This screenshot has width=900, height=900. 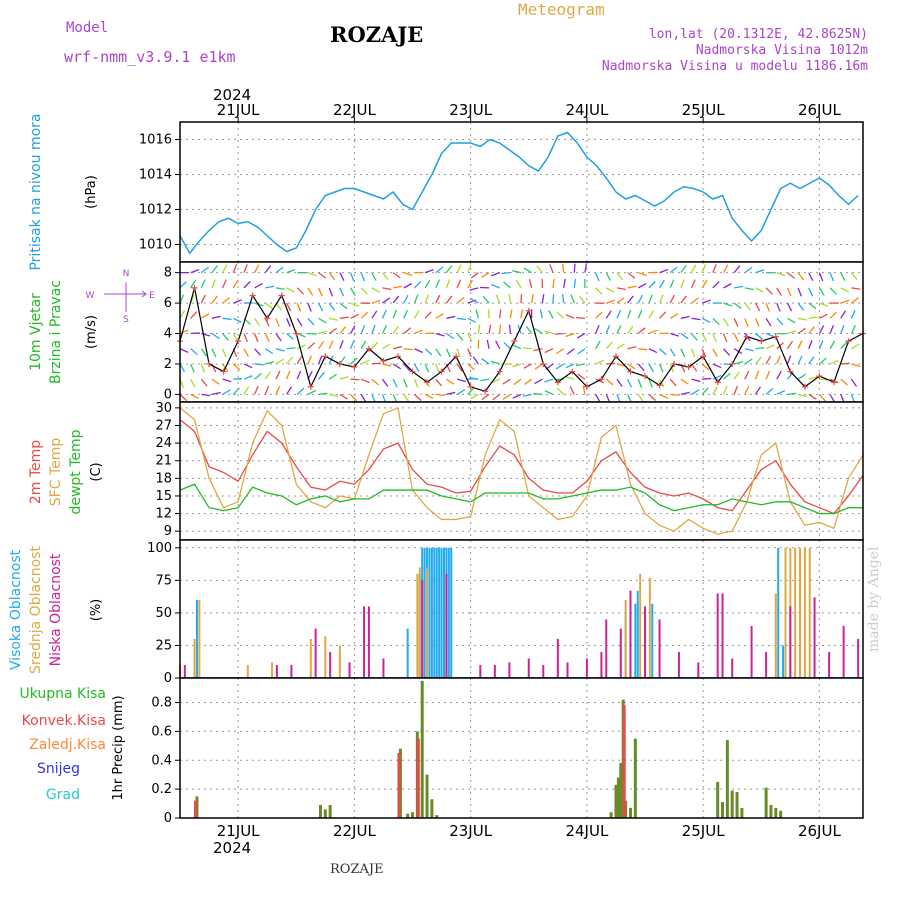 What do you see at coordinates (505, 612) in the screenshot?
I see `panel-clouds: 0 25 50 75 100` at bounding box center [505, 612].